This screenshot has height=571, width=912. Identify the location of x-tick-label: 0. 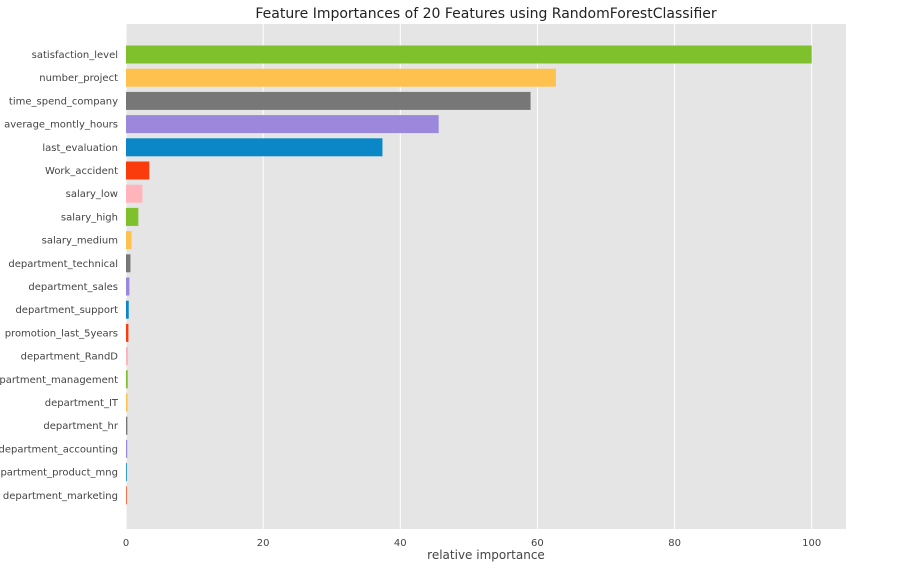
(126, 543).